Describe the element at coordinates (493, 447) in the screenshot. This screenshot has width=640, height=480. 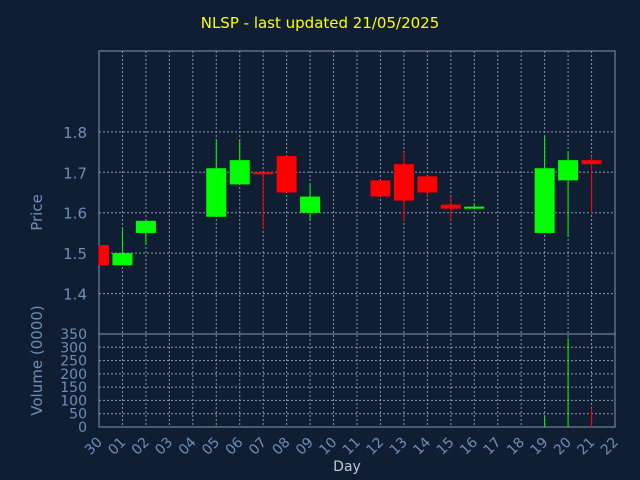
I see `x-tick-label: 17` at that location.